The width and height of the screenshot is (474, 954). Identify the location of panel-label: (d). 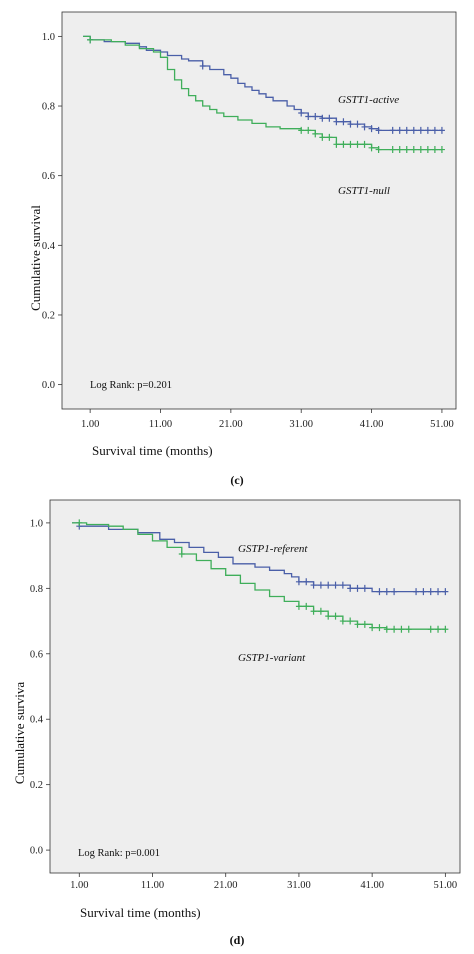
(237, 940).